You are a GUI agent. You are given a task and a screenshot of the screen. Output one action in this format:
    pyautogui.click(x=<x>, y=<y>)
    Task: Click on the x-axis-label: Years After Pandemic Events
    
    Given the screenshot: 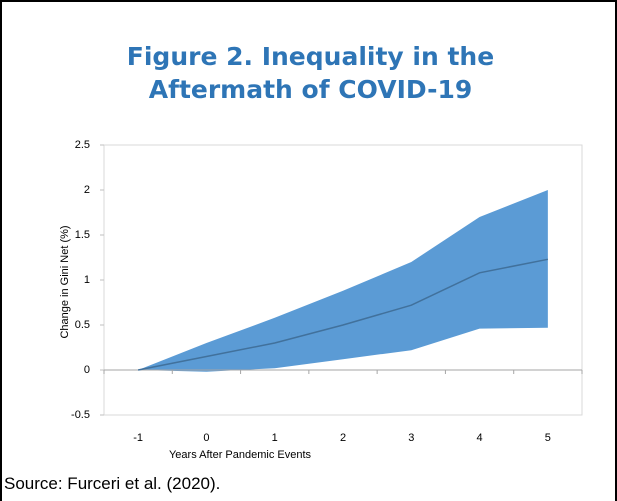 What is the action you would take?
    pyautogui.click(x=240, y=455)
    